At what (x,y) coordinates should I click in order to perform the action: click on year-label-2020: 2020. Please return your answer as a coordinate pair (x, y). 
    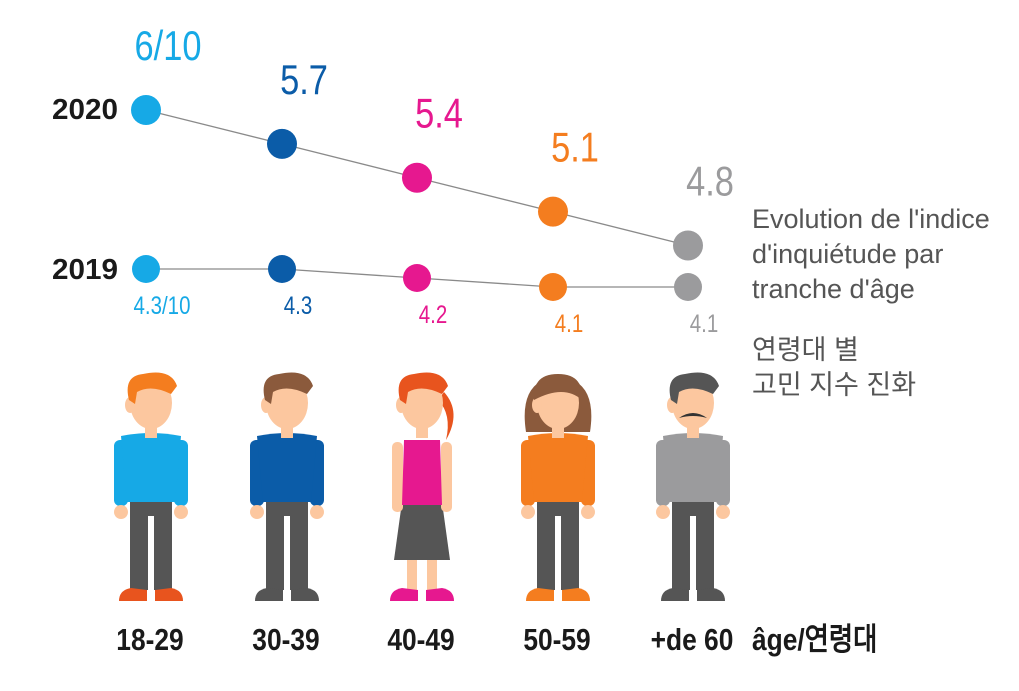
    Looking at the image, I should click on (85, 110).